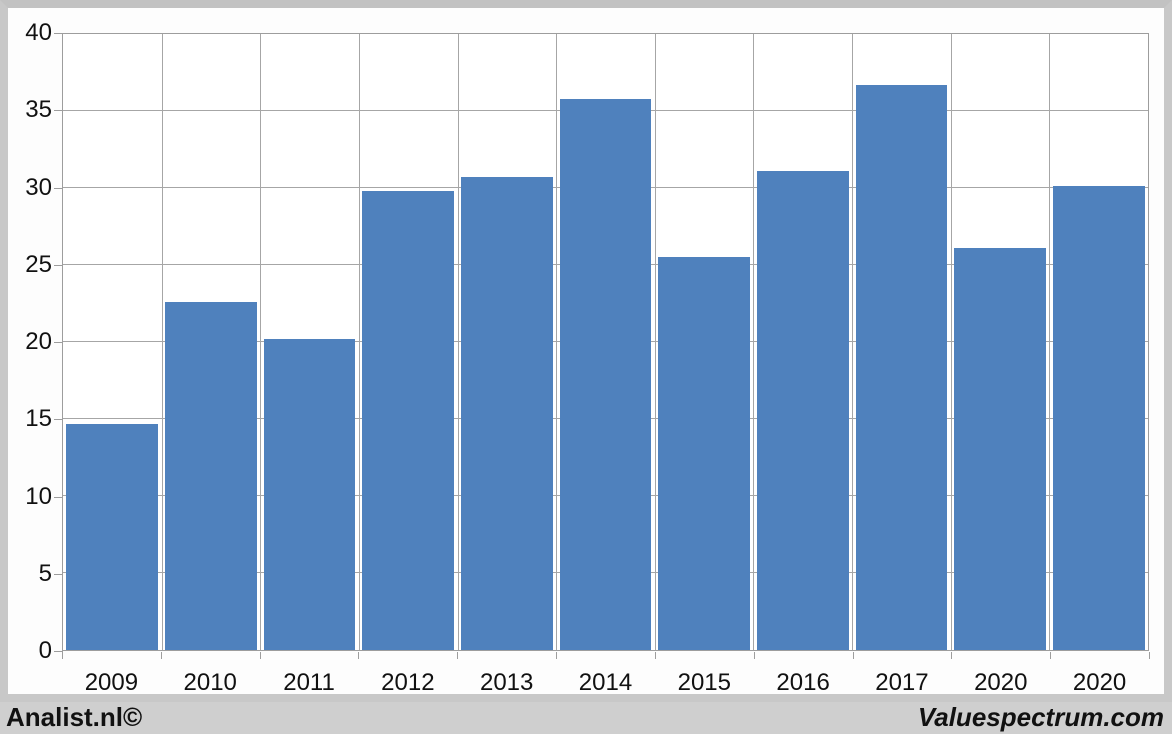  I want to click on analist-brand-text: Analist.nl©, so click(74, 716).